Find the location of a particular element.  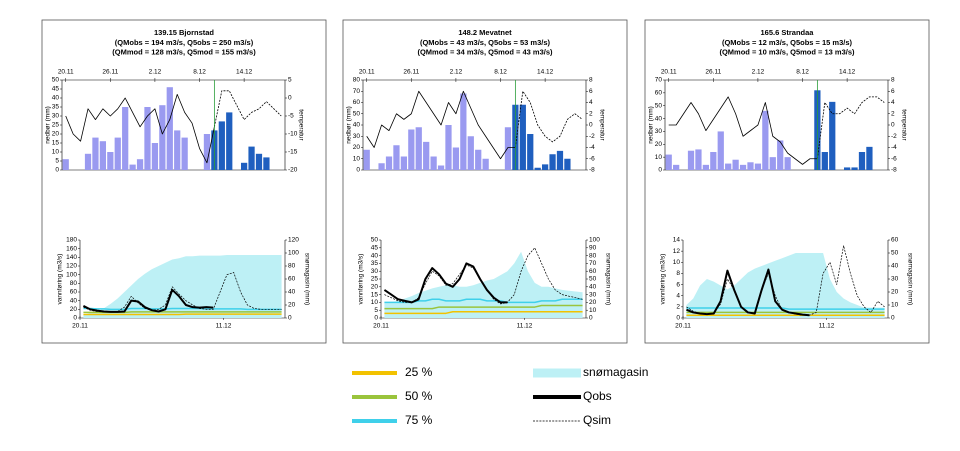

panel-subtitle: (QMmod = 128 m3/s, Q5mod = 155 m3/s) is located at coordinates (184, 51).